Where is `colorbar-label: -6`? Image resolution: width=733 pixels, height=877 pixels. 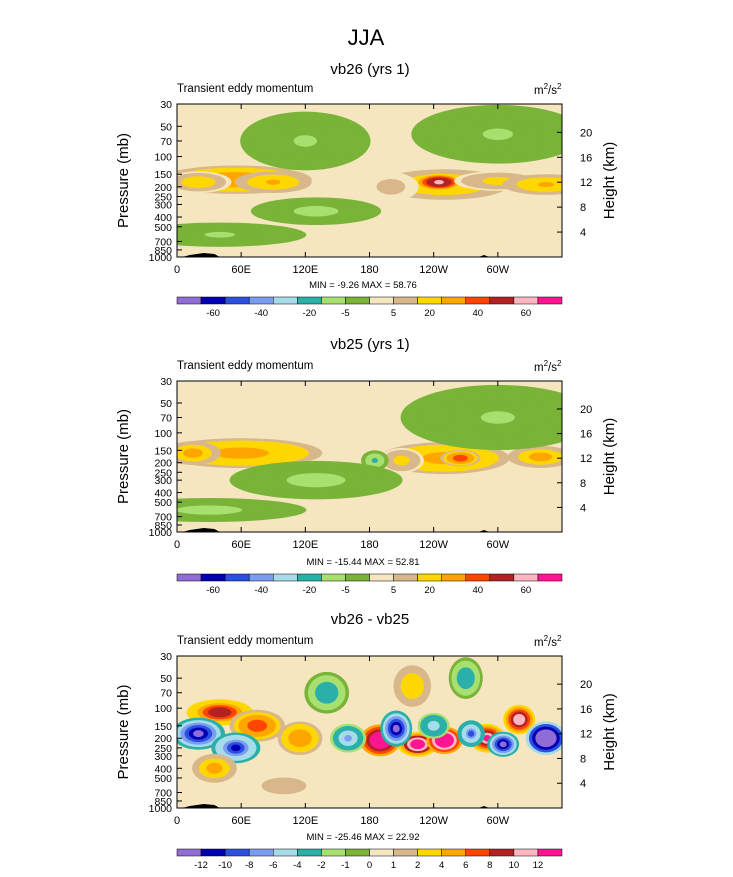
colorbar-label: -6 is located at coordinates (273, 865).